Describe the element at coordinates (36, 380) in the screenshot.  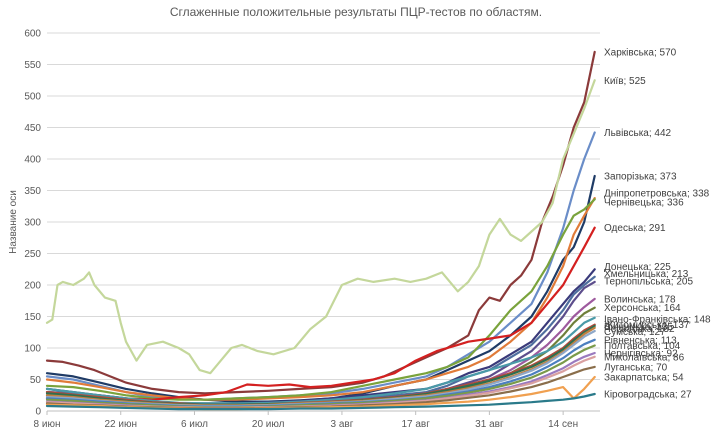
I see `y-tick-label: 50` at that location.